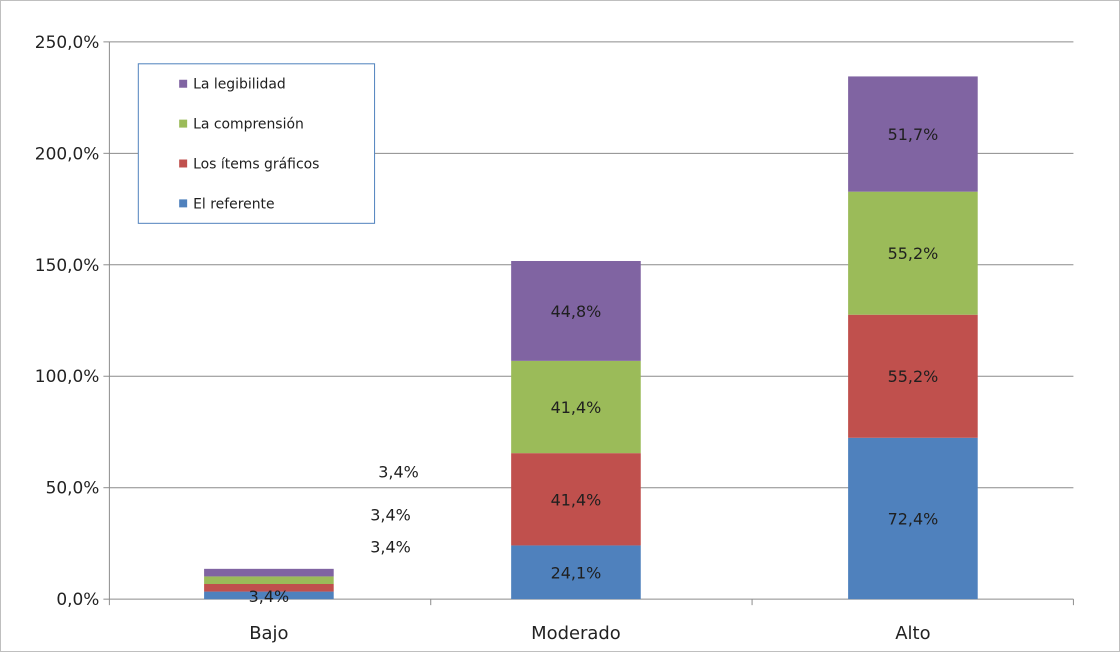 The image size is (1120, 652). Describe the element at coordinates (67, 153) in the screenshot. I see `y-tick-label: 200,0%` at that location.